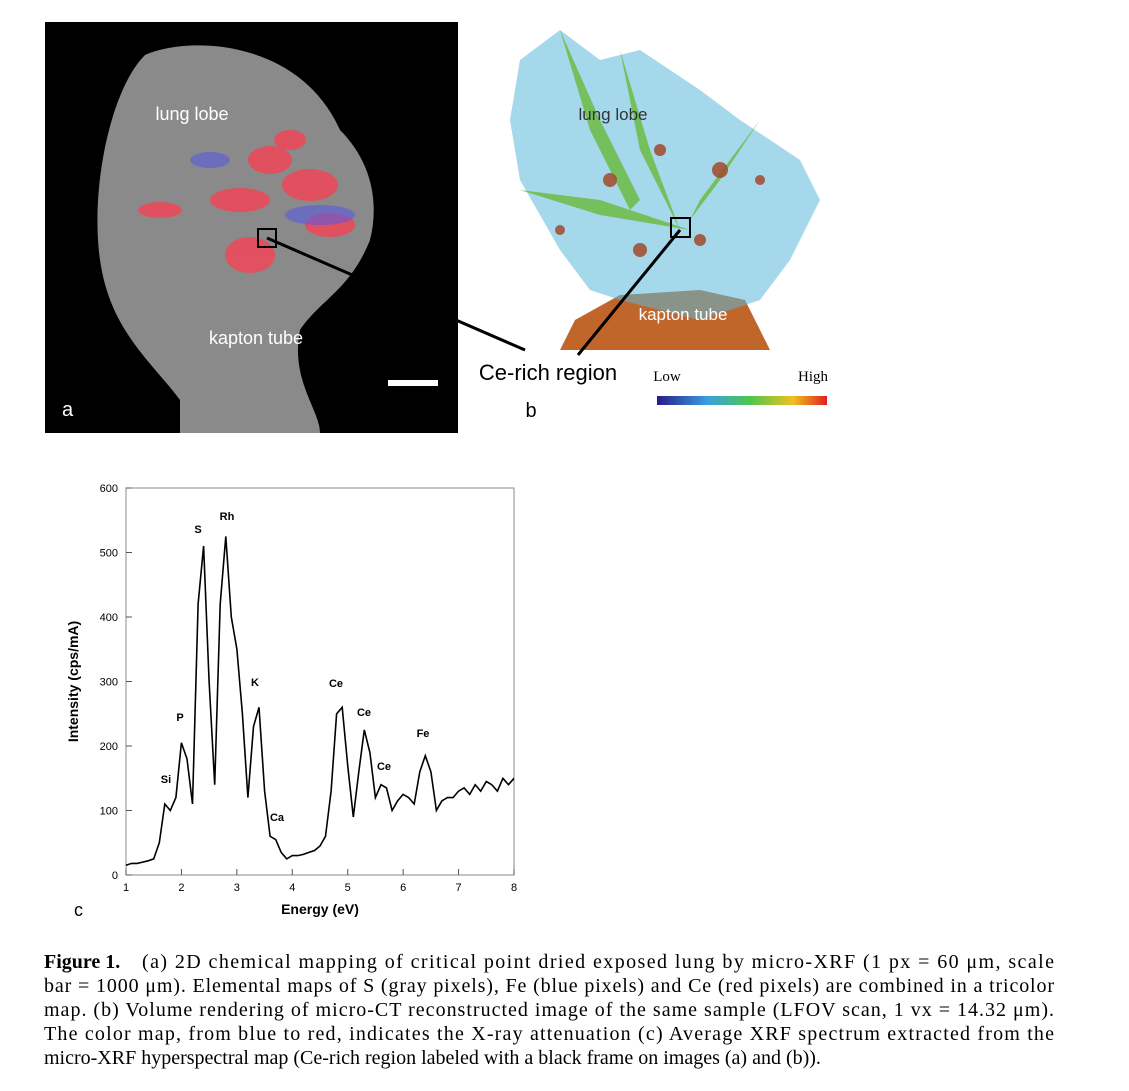 The width and height of the screenshot is (1129, 1091). Describe the element at coordinates (813, 377) in the screenshot. I see `colorbar-label: High` at that location.